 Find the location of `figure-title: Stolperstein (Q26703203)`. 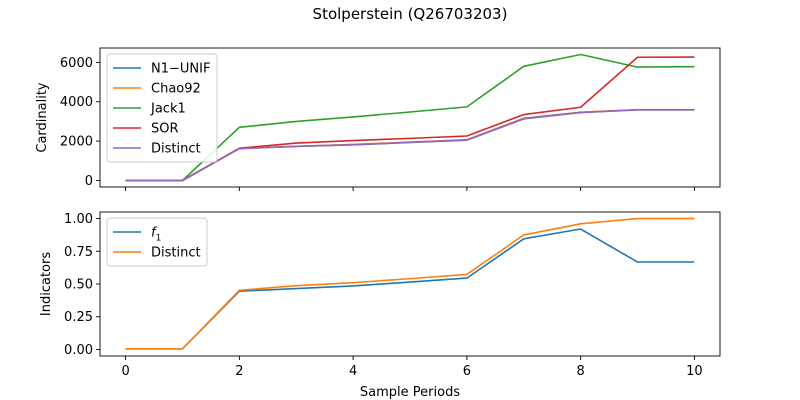

figure-title: Stolperstein (Q26703203) is located at coordinates (410, 14).